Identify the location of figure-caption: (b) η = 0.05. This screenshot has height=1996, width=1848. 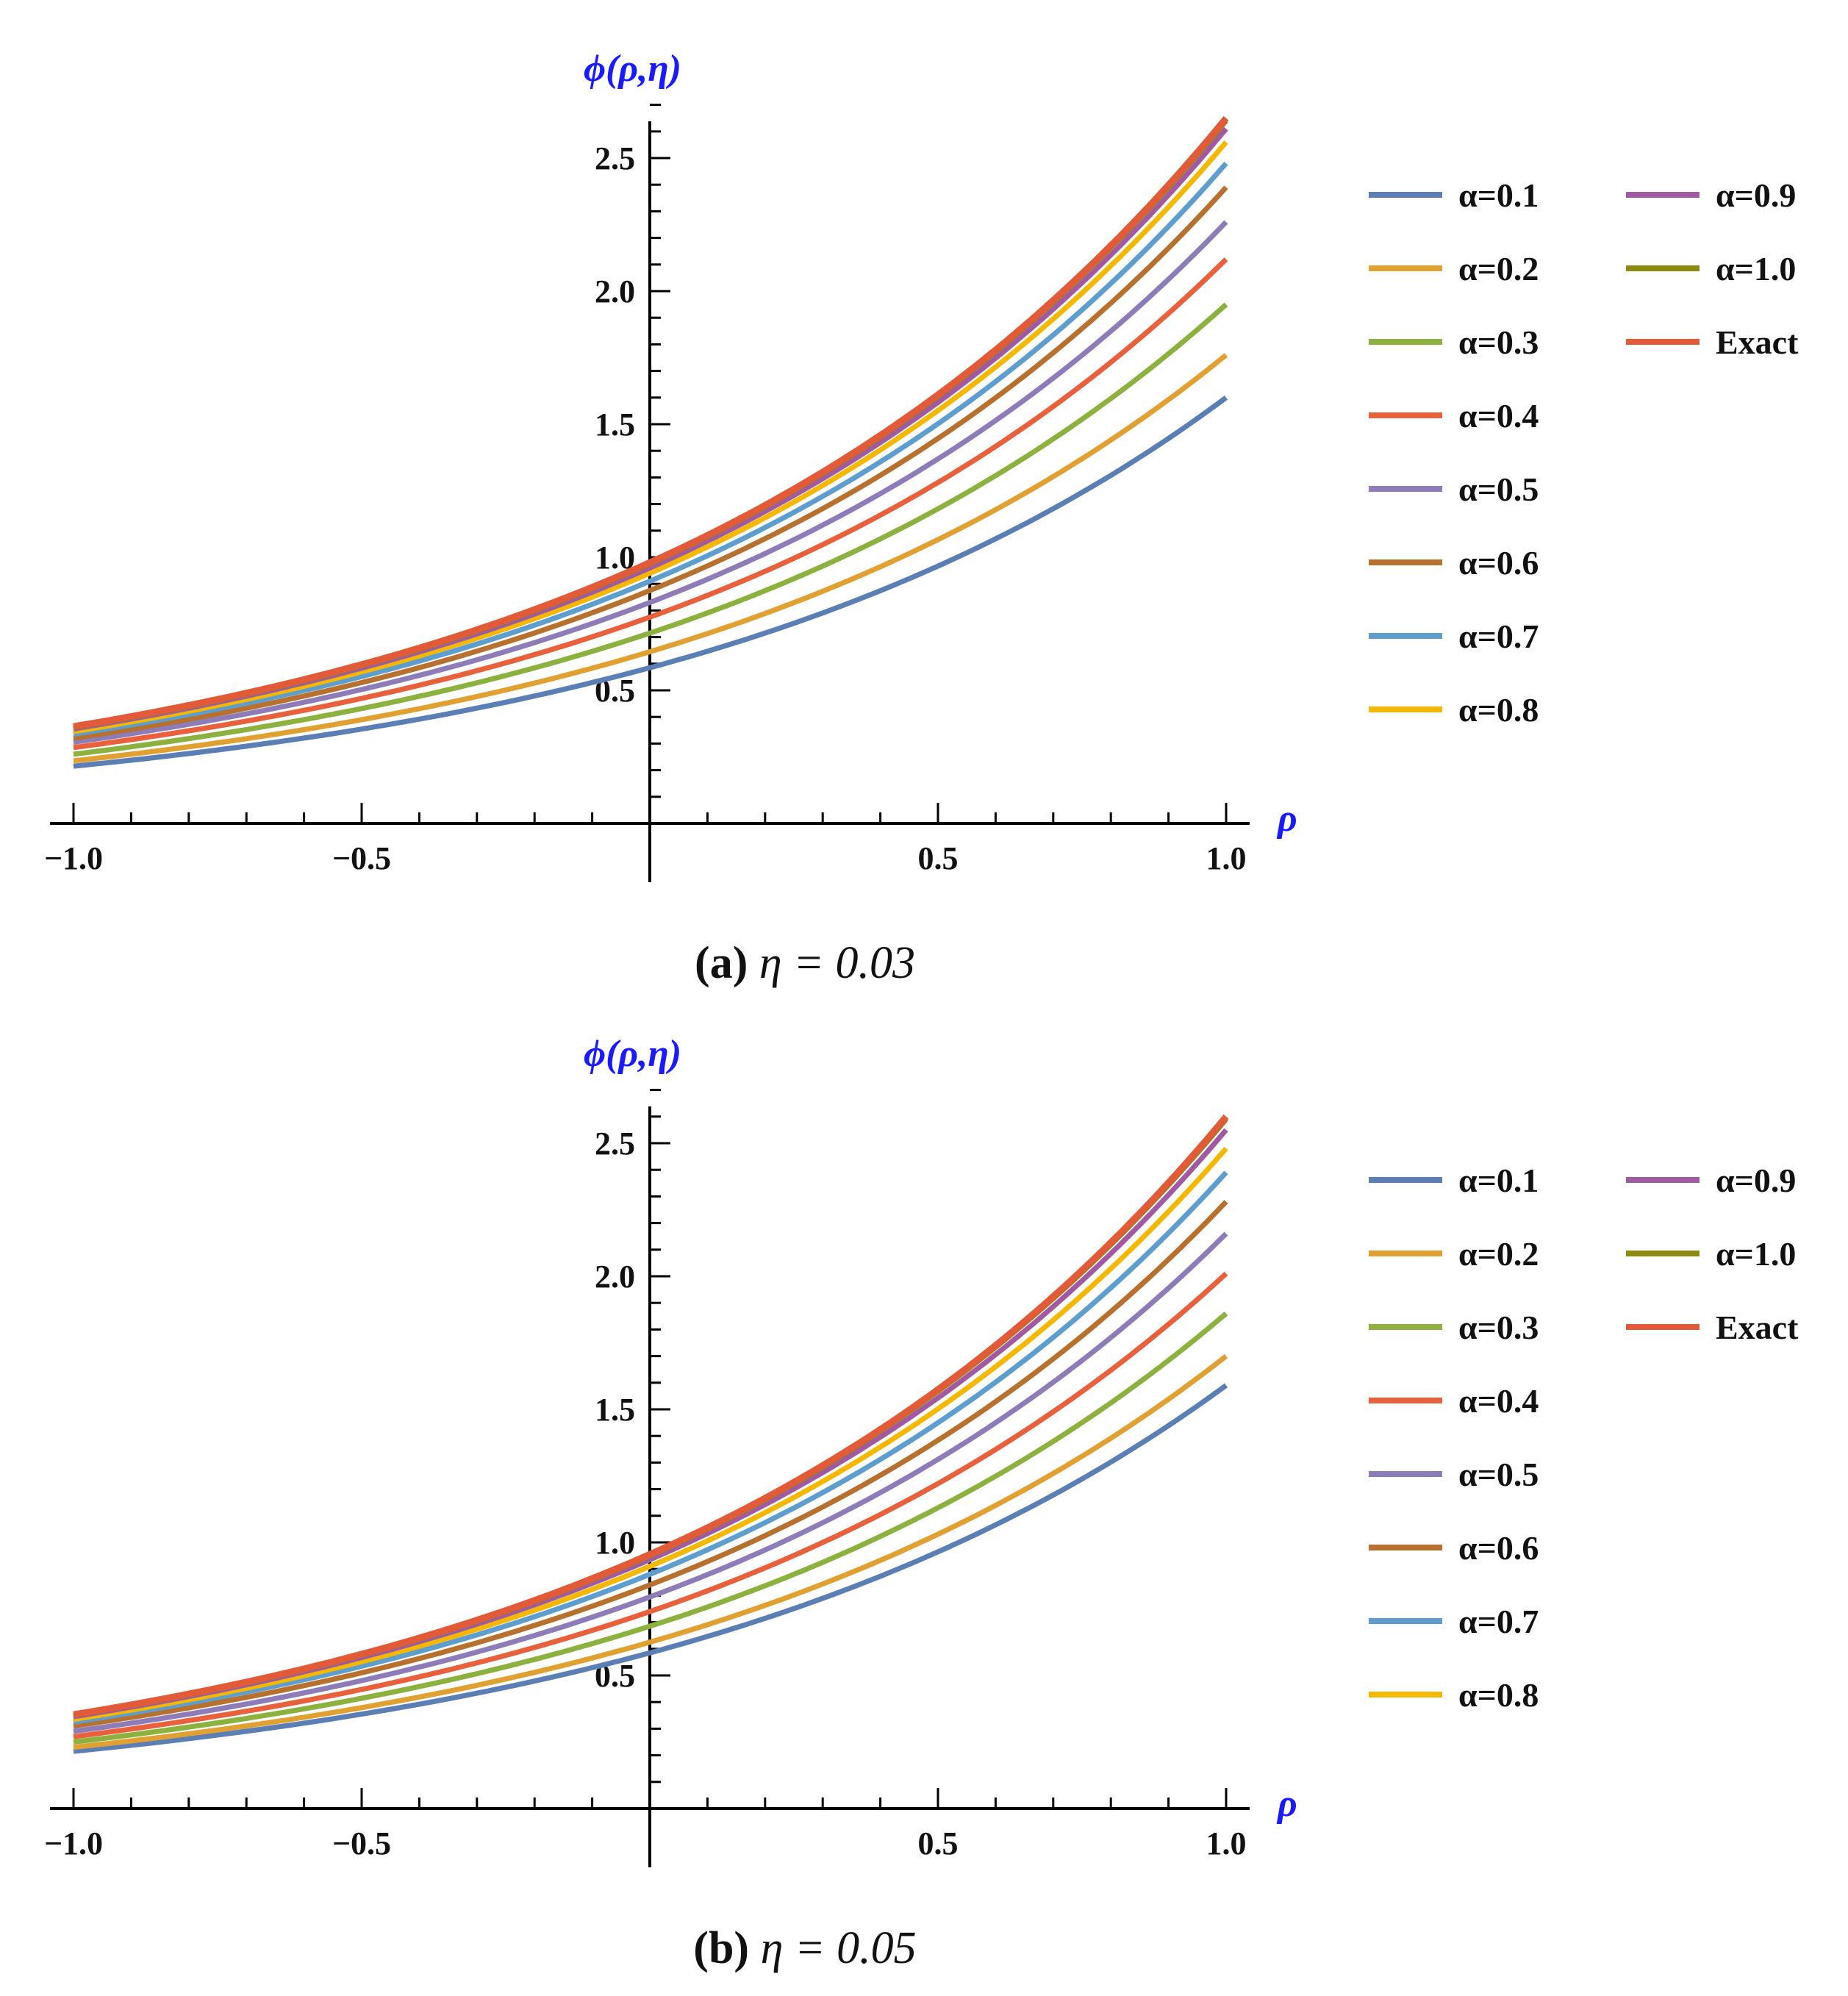
(805, 1948).